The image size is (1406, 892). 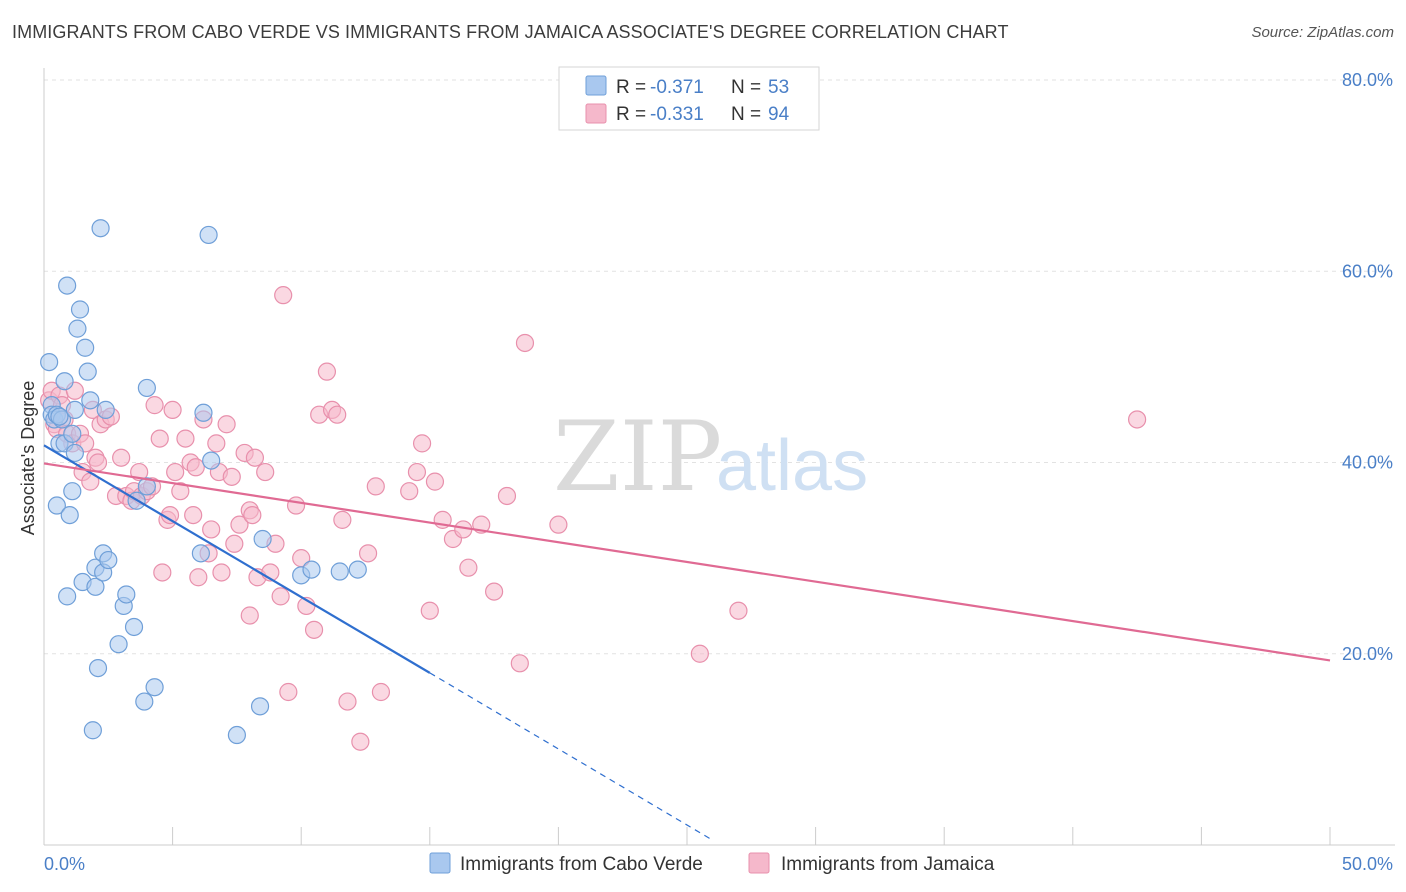 What do you see at coordinates (440, 863) in the screenshot?
I see `bottom-legend-swatch-cabo-verde` at bounding box center [440, 863].